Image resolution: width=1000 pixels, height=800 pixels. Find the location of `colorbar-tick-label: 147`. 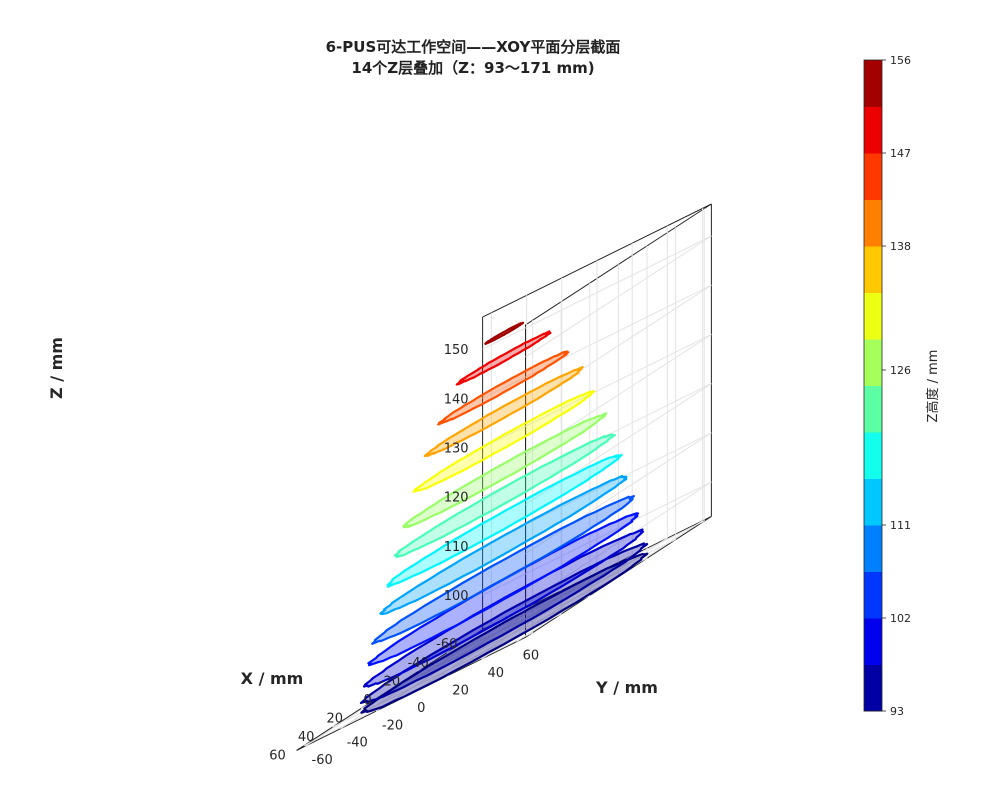

colorbar-tick-label: 147 is located at coordinates (900, 153).